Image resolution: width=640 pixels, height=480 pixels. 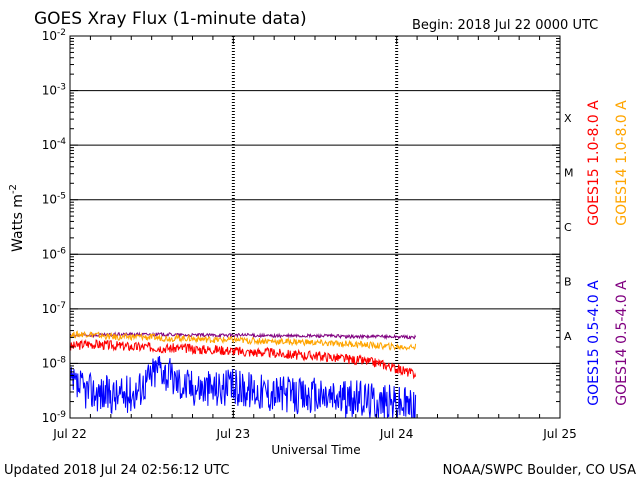 What do you see at coordinates (49, 418) in the screenshot?
I see `y-tick-base-0: 10` at bounding box center [49, 418].